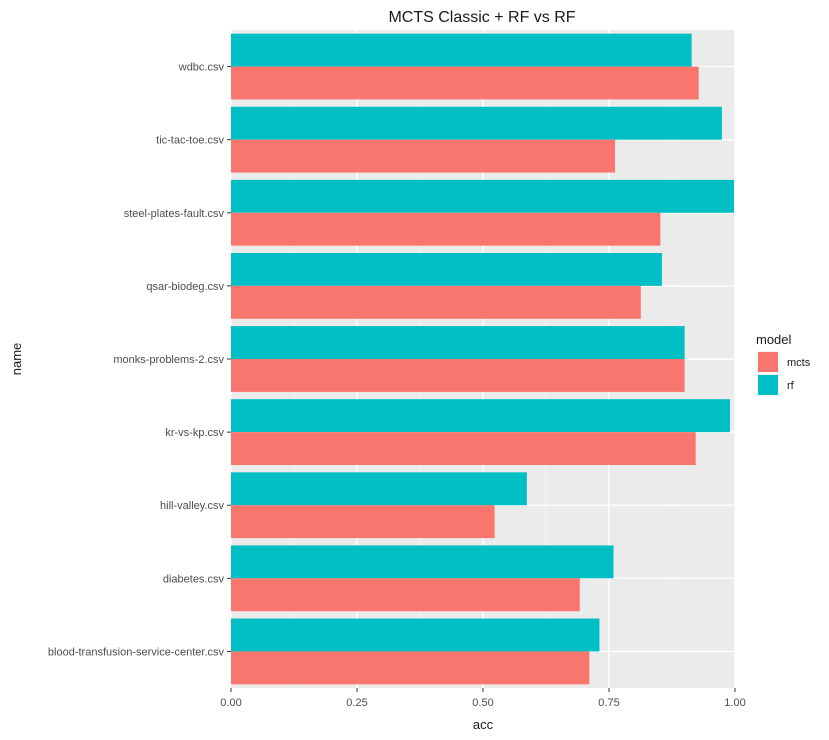 This screenshot has height=740, width=829. What do you see at coordinates (230, 703) in the screenshot?
I see `x-tick-label: 0.00` at bounding box center [230, 703].